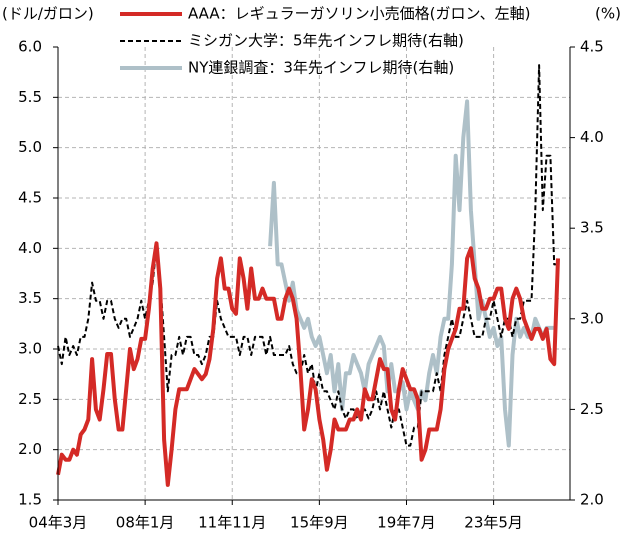 This screenshot has height=541, width=623. Describe the element at coordinates (406, 523) in the screenshot. I see `x-tick-label: 19年7月` at that location.